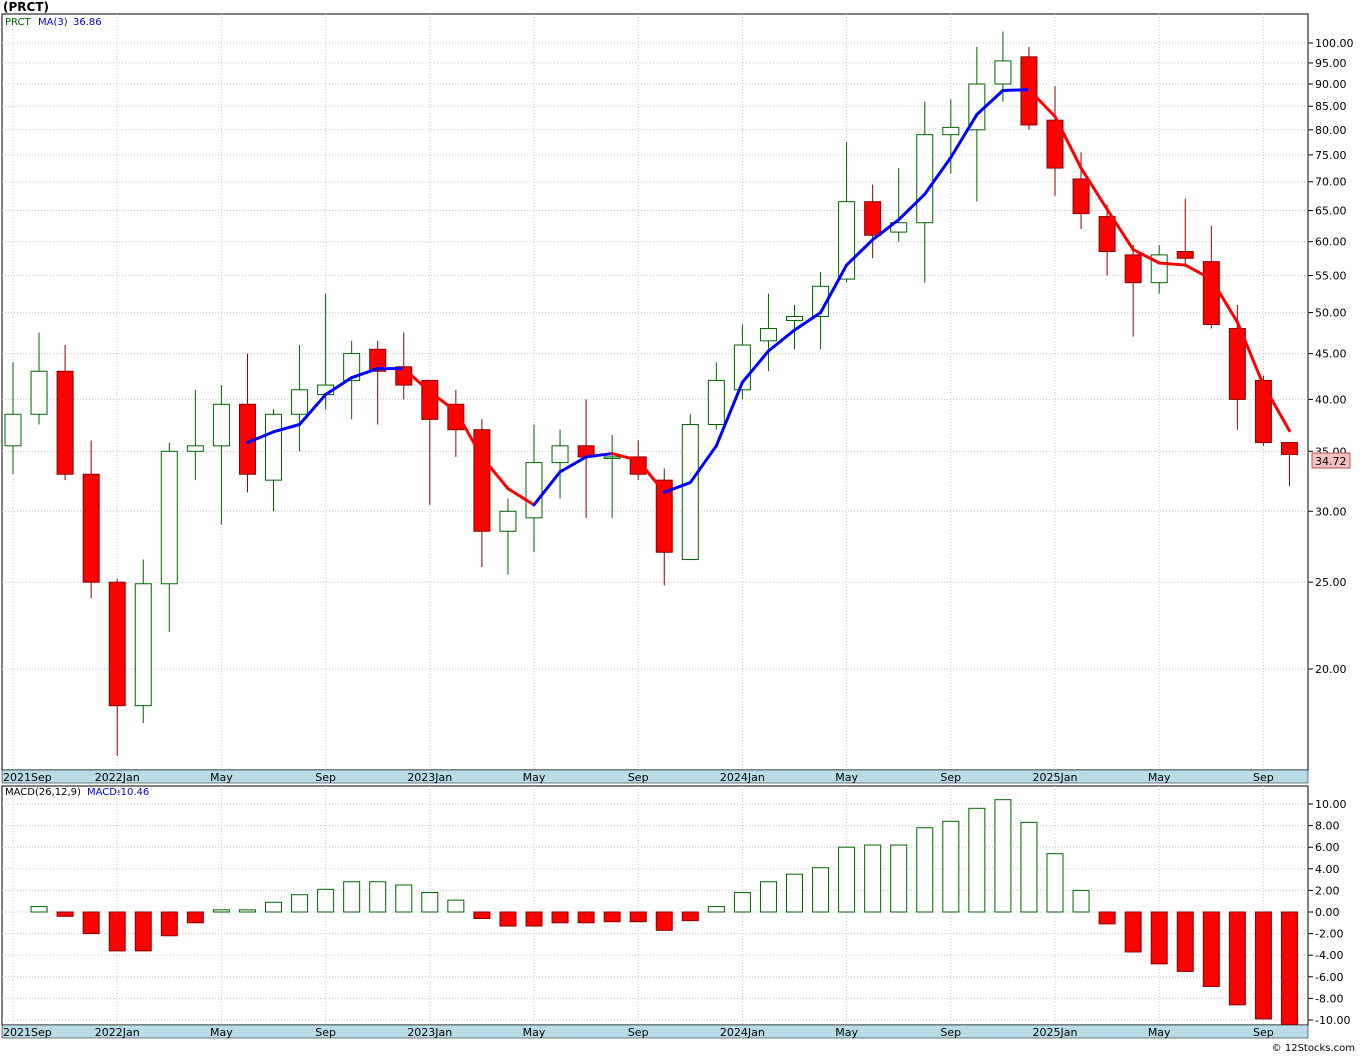 This screenshot has height=1056, width=1360. What do you see at coordinates (1327, 912) in the screenshot?
I see `macd-tick-label: 0.00` at bounding box center [1327, 912].